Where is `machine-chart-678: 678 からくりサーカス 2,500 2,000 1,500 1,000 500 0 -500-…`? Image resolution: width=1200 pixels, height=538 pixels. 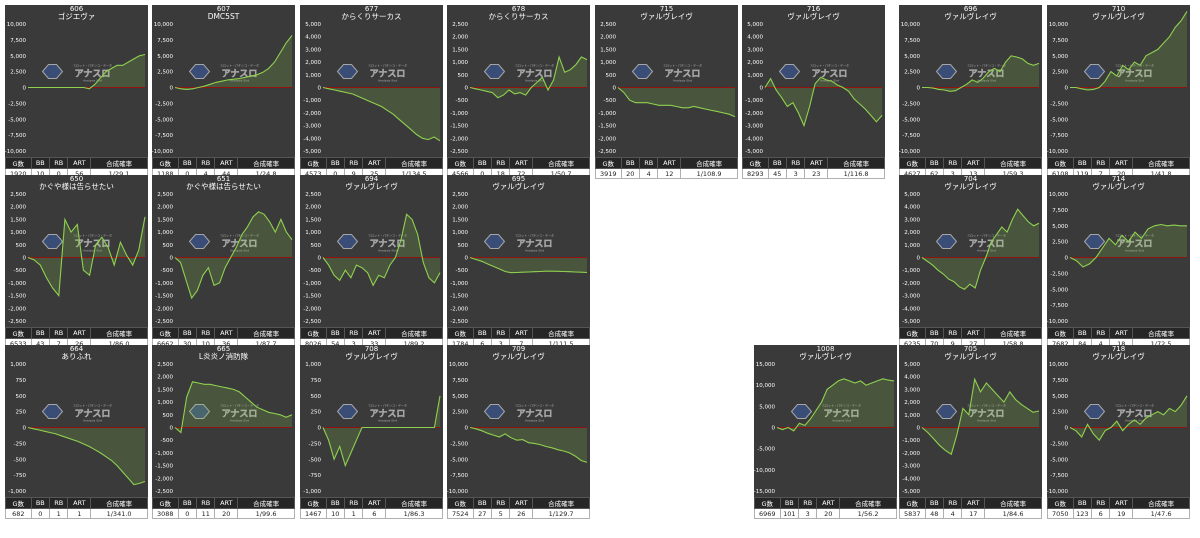
machine-chart-678: 678 からくりサーカス 2,500 2,000 1,500 1,000 500 0 -500-… is located at coordinates (518, 92).